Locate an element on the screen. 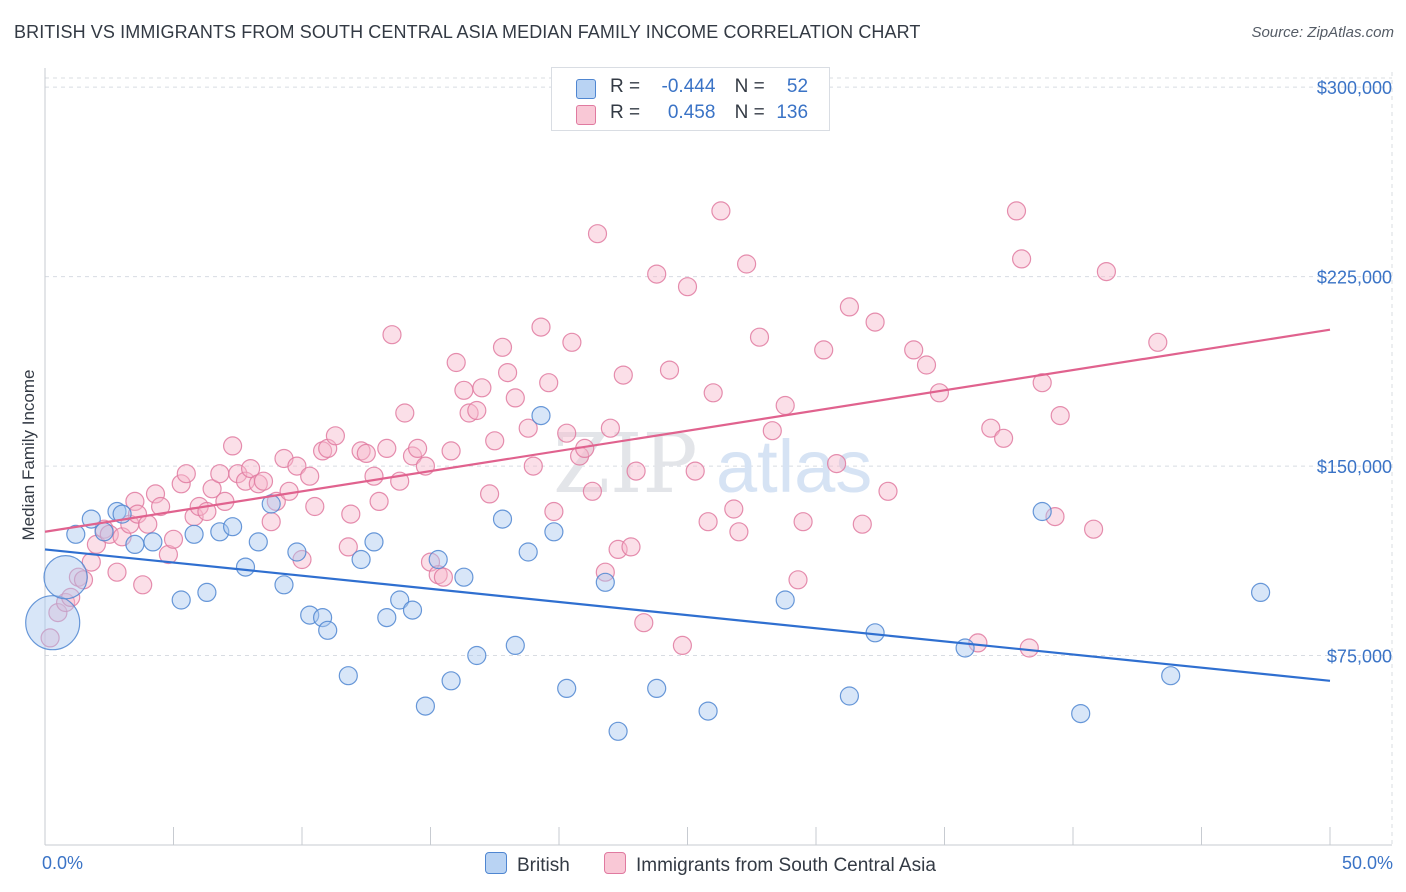 This screenshot has width=1406, height=892. watermark: ZIP atlas is located at coordinates (712, 464).